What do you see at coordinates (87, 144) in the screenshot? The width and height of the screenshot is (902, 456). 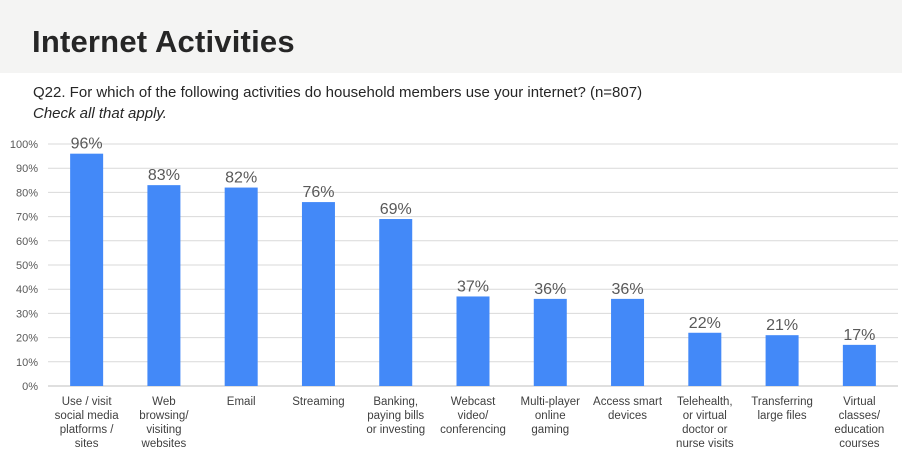 I see `data-label: 96%` at bounding box center [87, 144].